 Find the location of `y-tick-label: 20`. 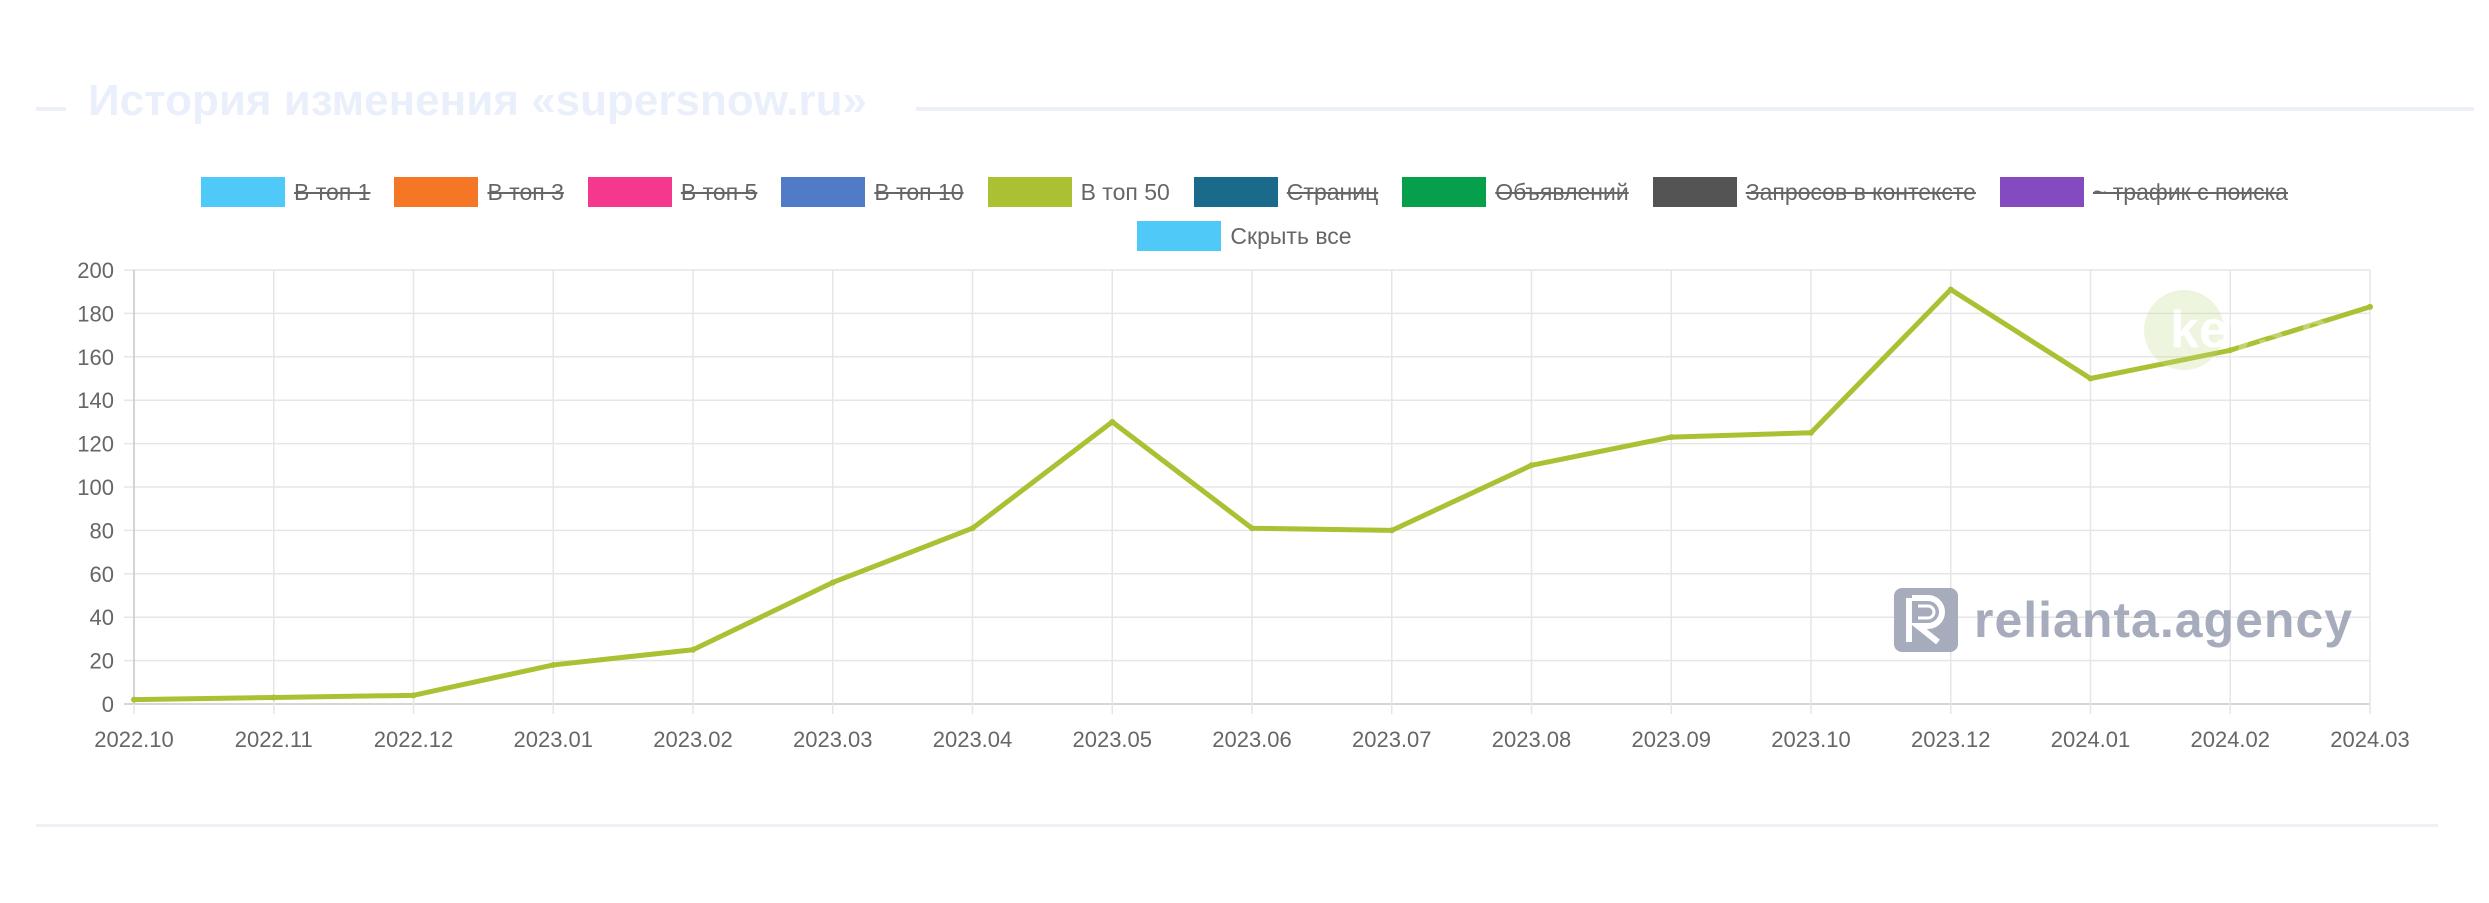

y-tick-label: 20 is located at coordinates (102, 661).